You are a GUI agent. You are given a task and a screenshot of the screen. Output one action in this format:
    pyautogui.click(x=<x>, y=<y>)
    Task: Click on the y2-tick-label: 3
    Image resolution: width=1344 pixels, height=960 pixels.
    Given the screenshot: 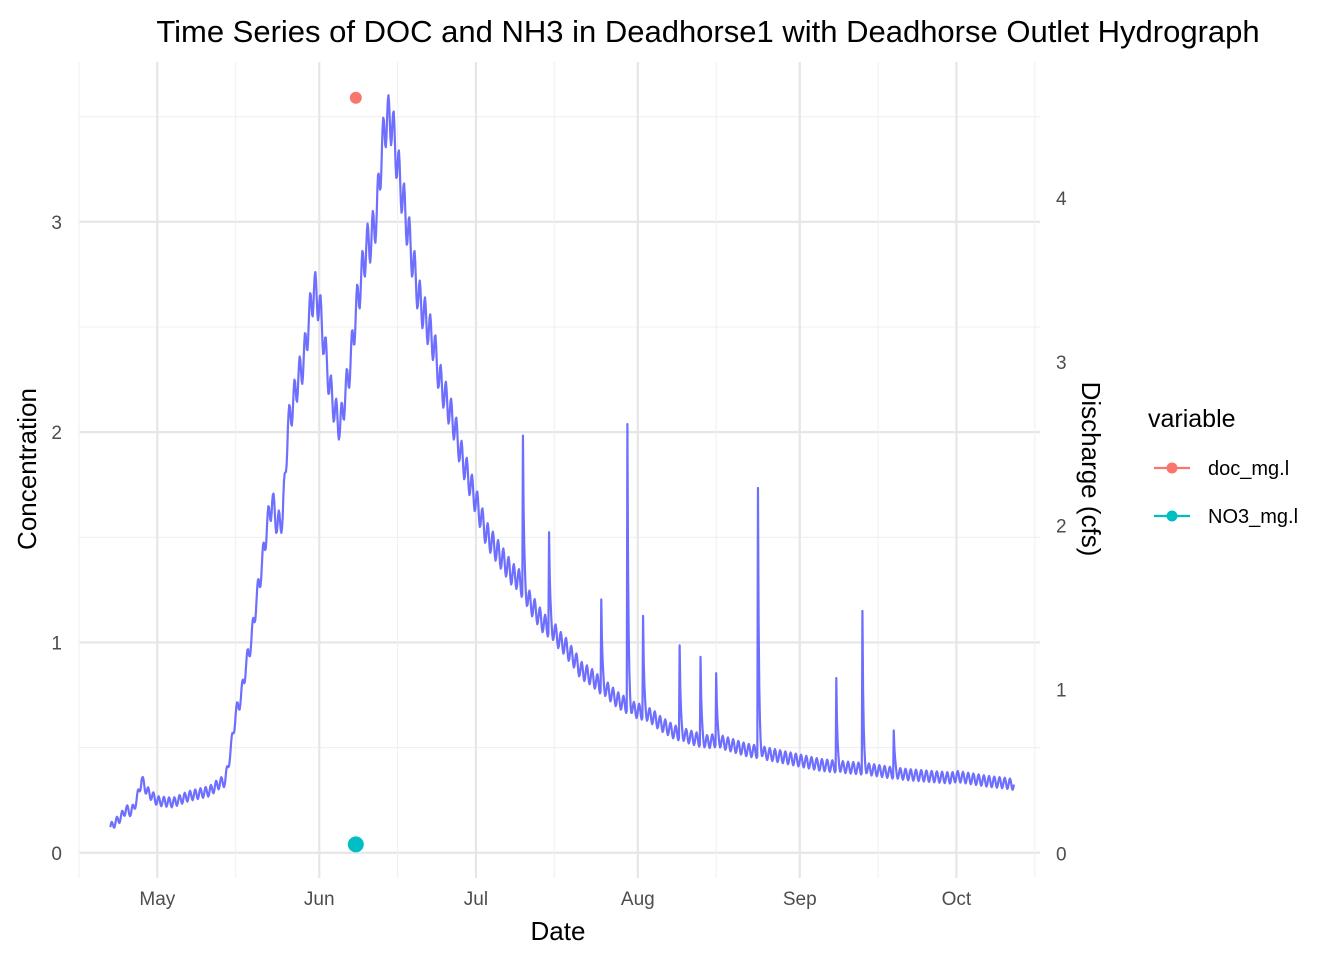 What is the action you would take?
    pyautogui.click(x=1061, y=363)
    